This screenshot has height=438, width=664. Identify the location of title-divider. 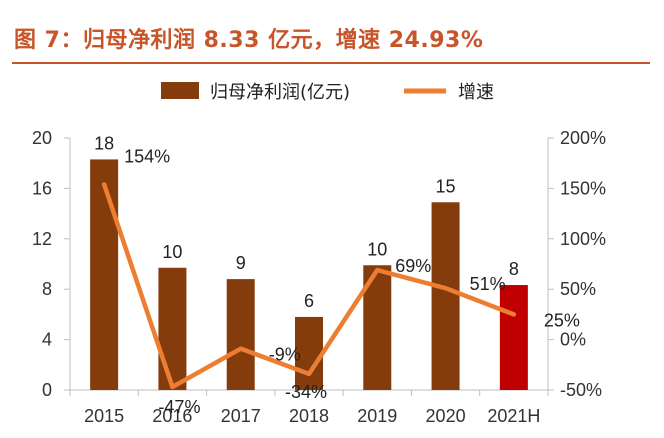
(331, 63).